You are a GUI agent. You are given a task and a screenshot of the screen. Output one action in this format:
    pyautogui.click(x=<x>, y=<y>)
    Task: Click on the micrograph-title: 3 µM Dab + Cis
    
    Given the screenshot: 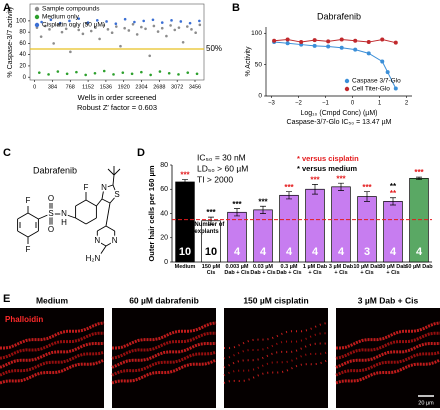 What is the action you would take?
    pyautogui.click(x=388, y=300)
    